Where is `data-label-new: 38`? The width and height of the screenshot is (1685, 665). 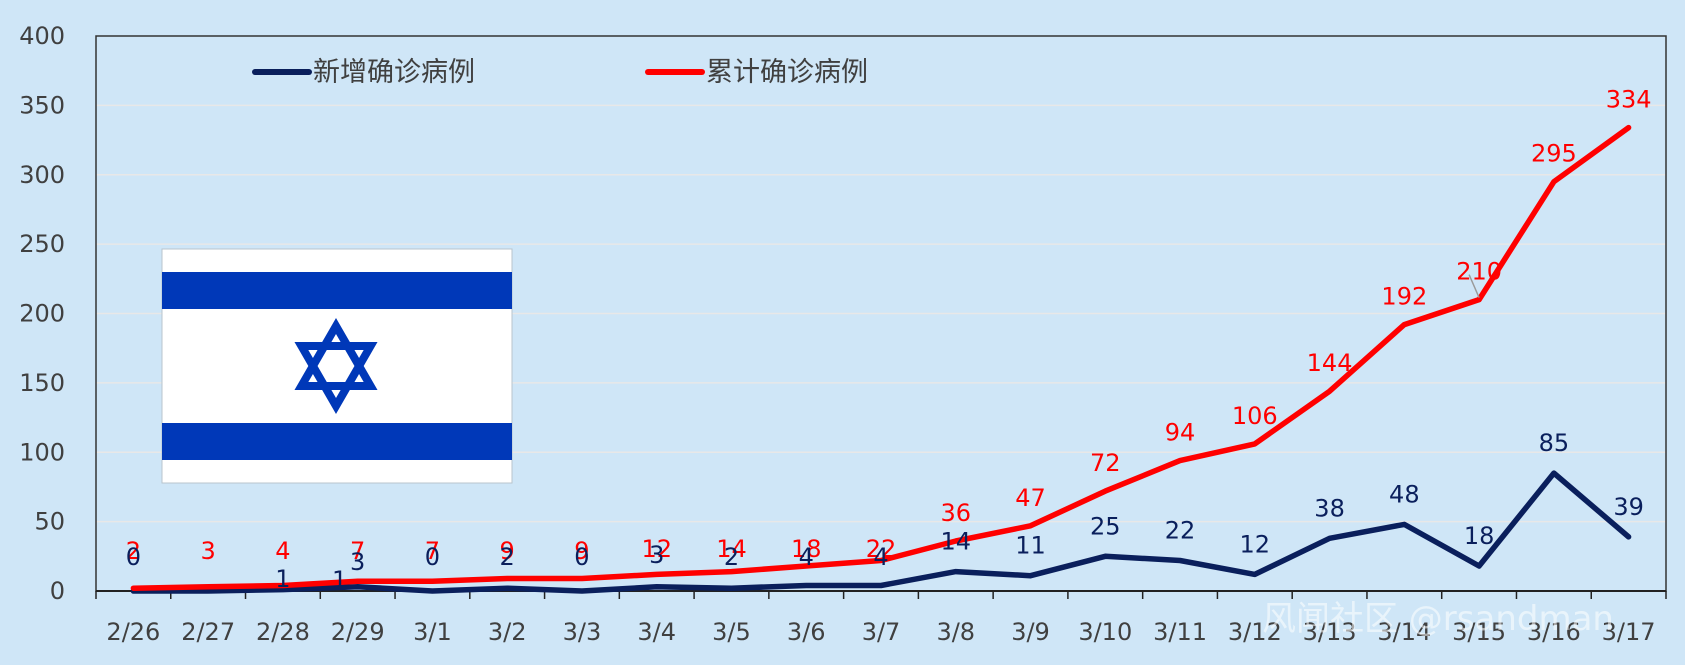 data-label-new: 38 is located at coordinates (1329, 508).